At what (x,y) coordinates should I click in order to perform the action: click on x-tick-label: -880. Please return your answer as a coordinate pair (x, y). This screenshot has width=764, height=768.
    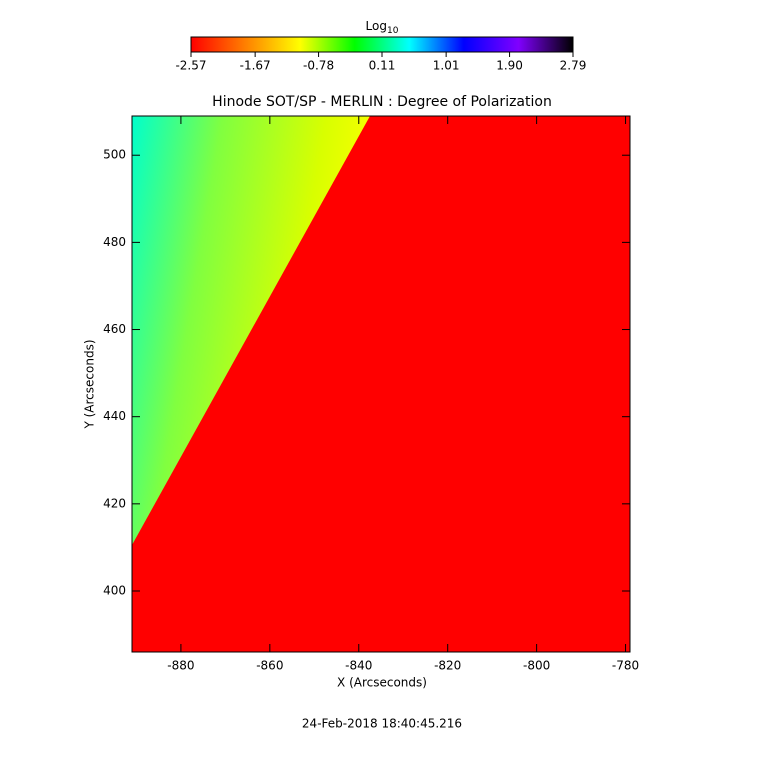
    Looking at the image, I should click on (180, 666).